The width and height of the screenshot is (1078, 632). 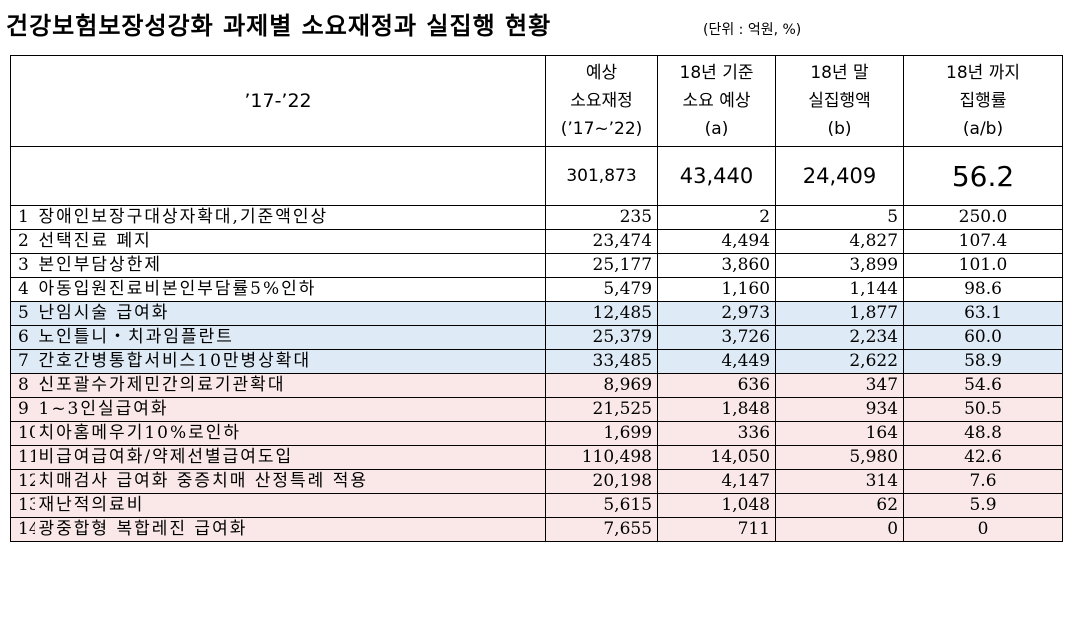 What do you see at coordinates (602, 337) in the screenshot?
I see `row-expected: 25,379` at bounding box center [602, 337].